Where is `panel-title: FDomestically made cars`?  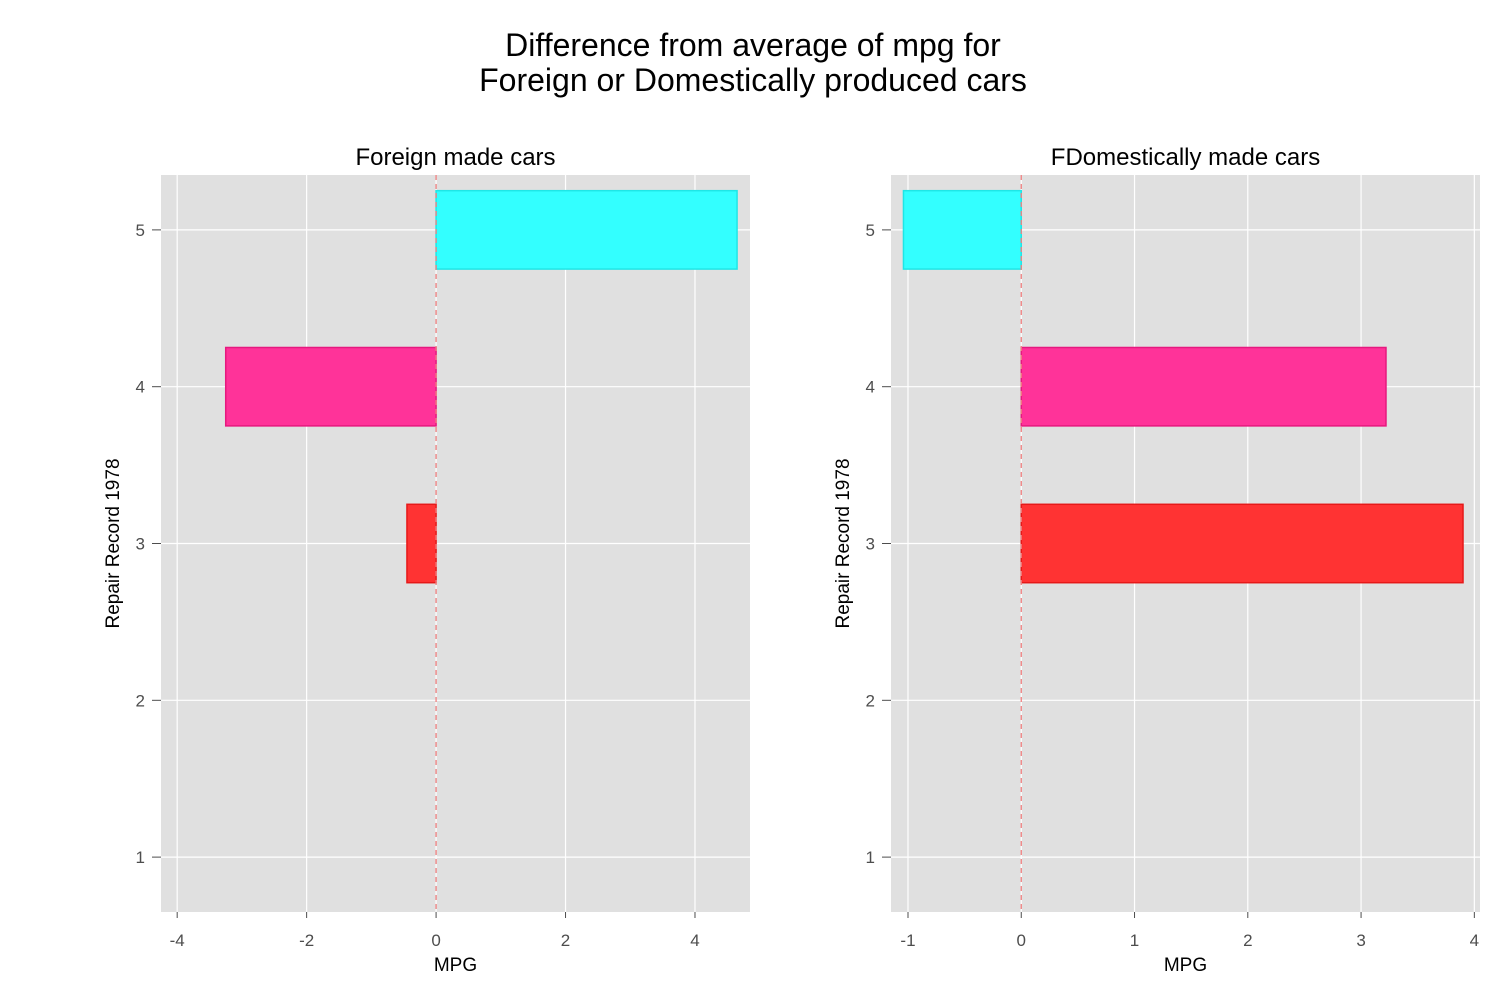 panel-title: FDomestically made cars is located at coordinates (1185, 157).